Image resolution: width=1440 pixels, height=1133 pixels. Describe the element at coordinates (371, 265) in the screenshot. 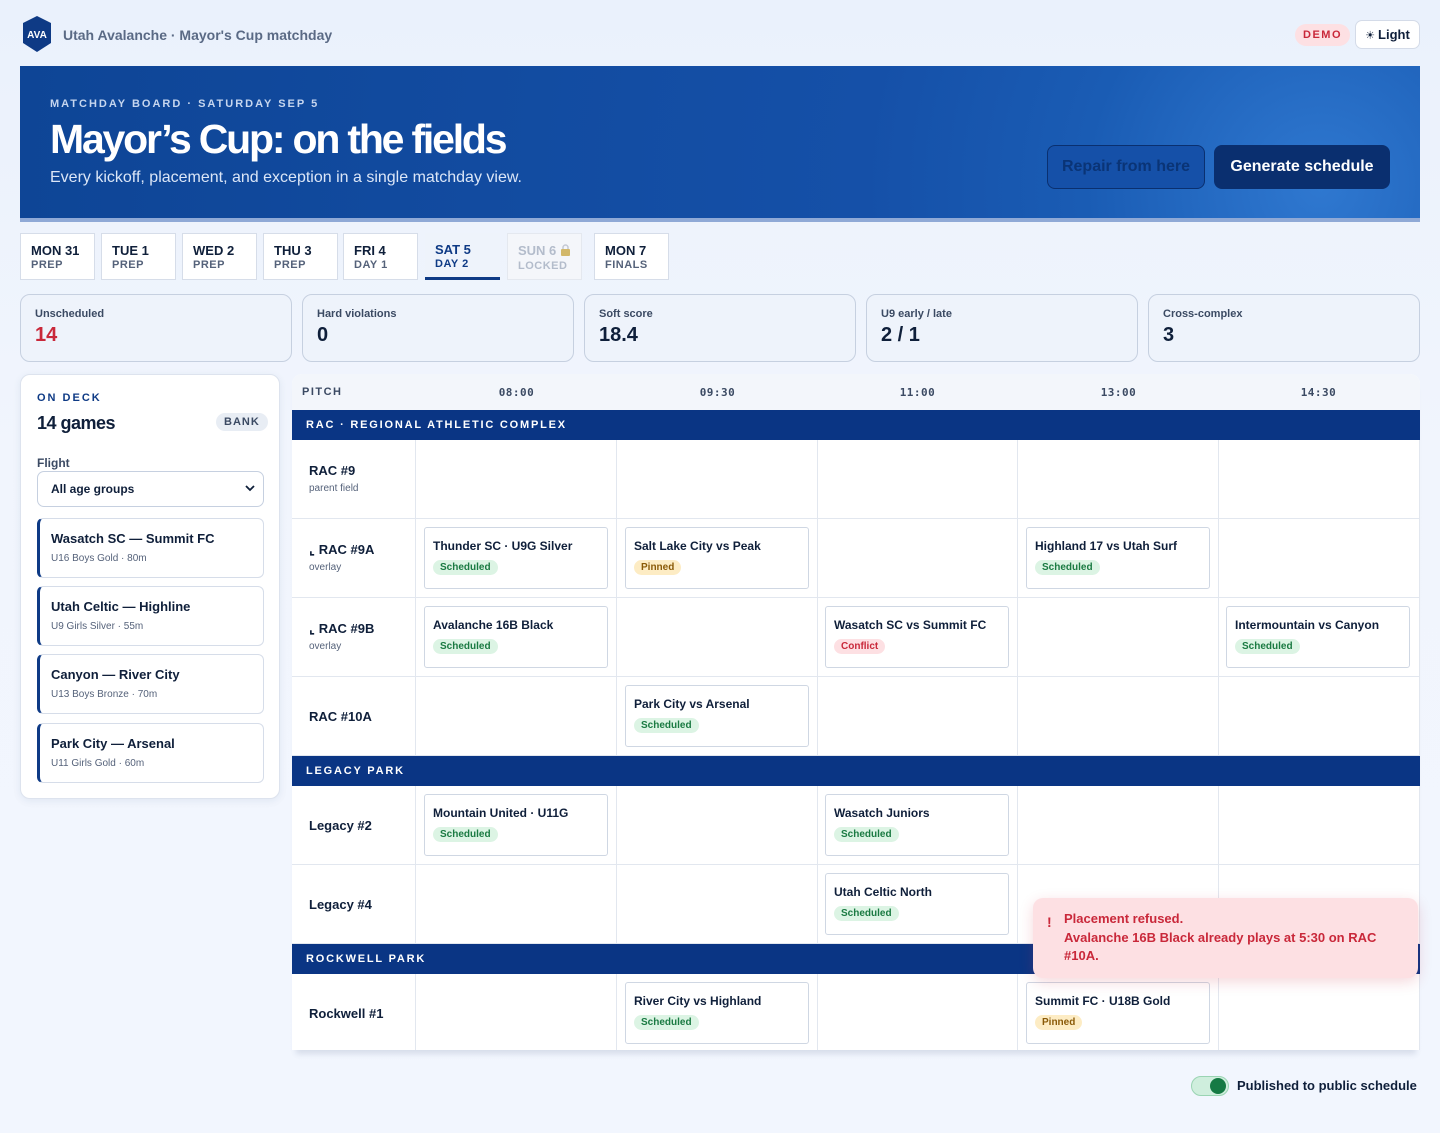

I see `day-tab-phase: DAY 1` at that location.